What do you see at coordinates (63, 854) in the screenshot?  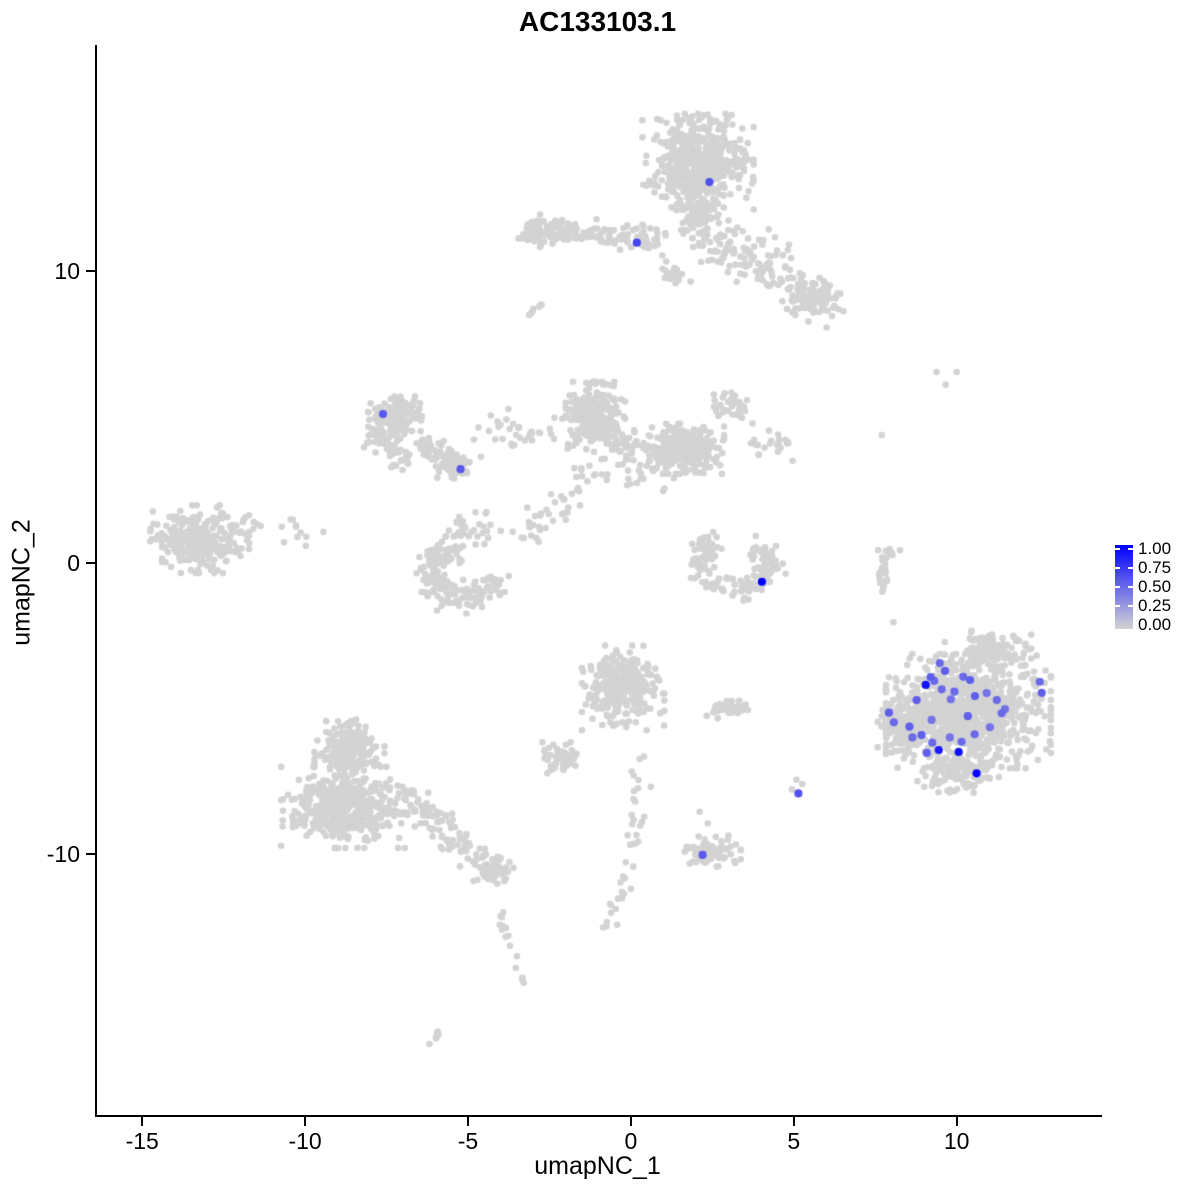 I see `y-tick-label: -10` at bounding box center [63, 854].